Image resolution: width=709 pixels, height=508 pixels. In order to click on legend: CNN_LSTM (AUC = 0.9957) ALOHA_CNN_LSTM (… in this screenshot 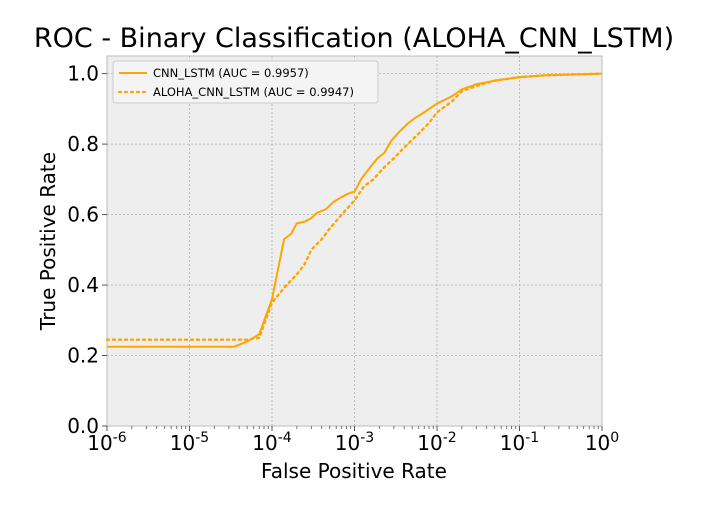, I will do `click(245, 82)`.